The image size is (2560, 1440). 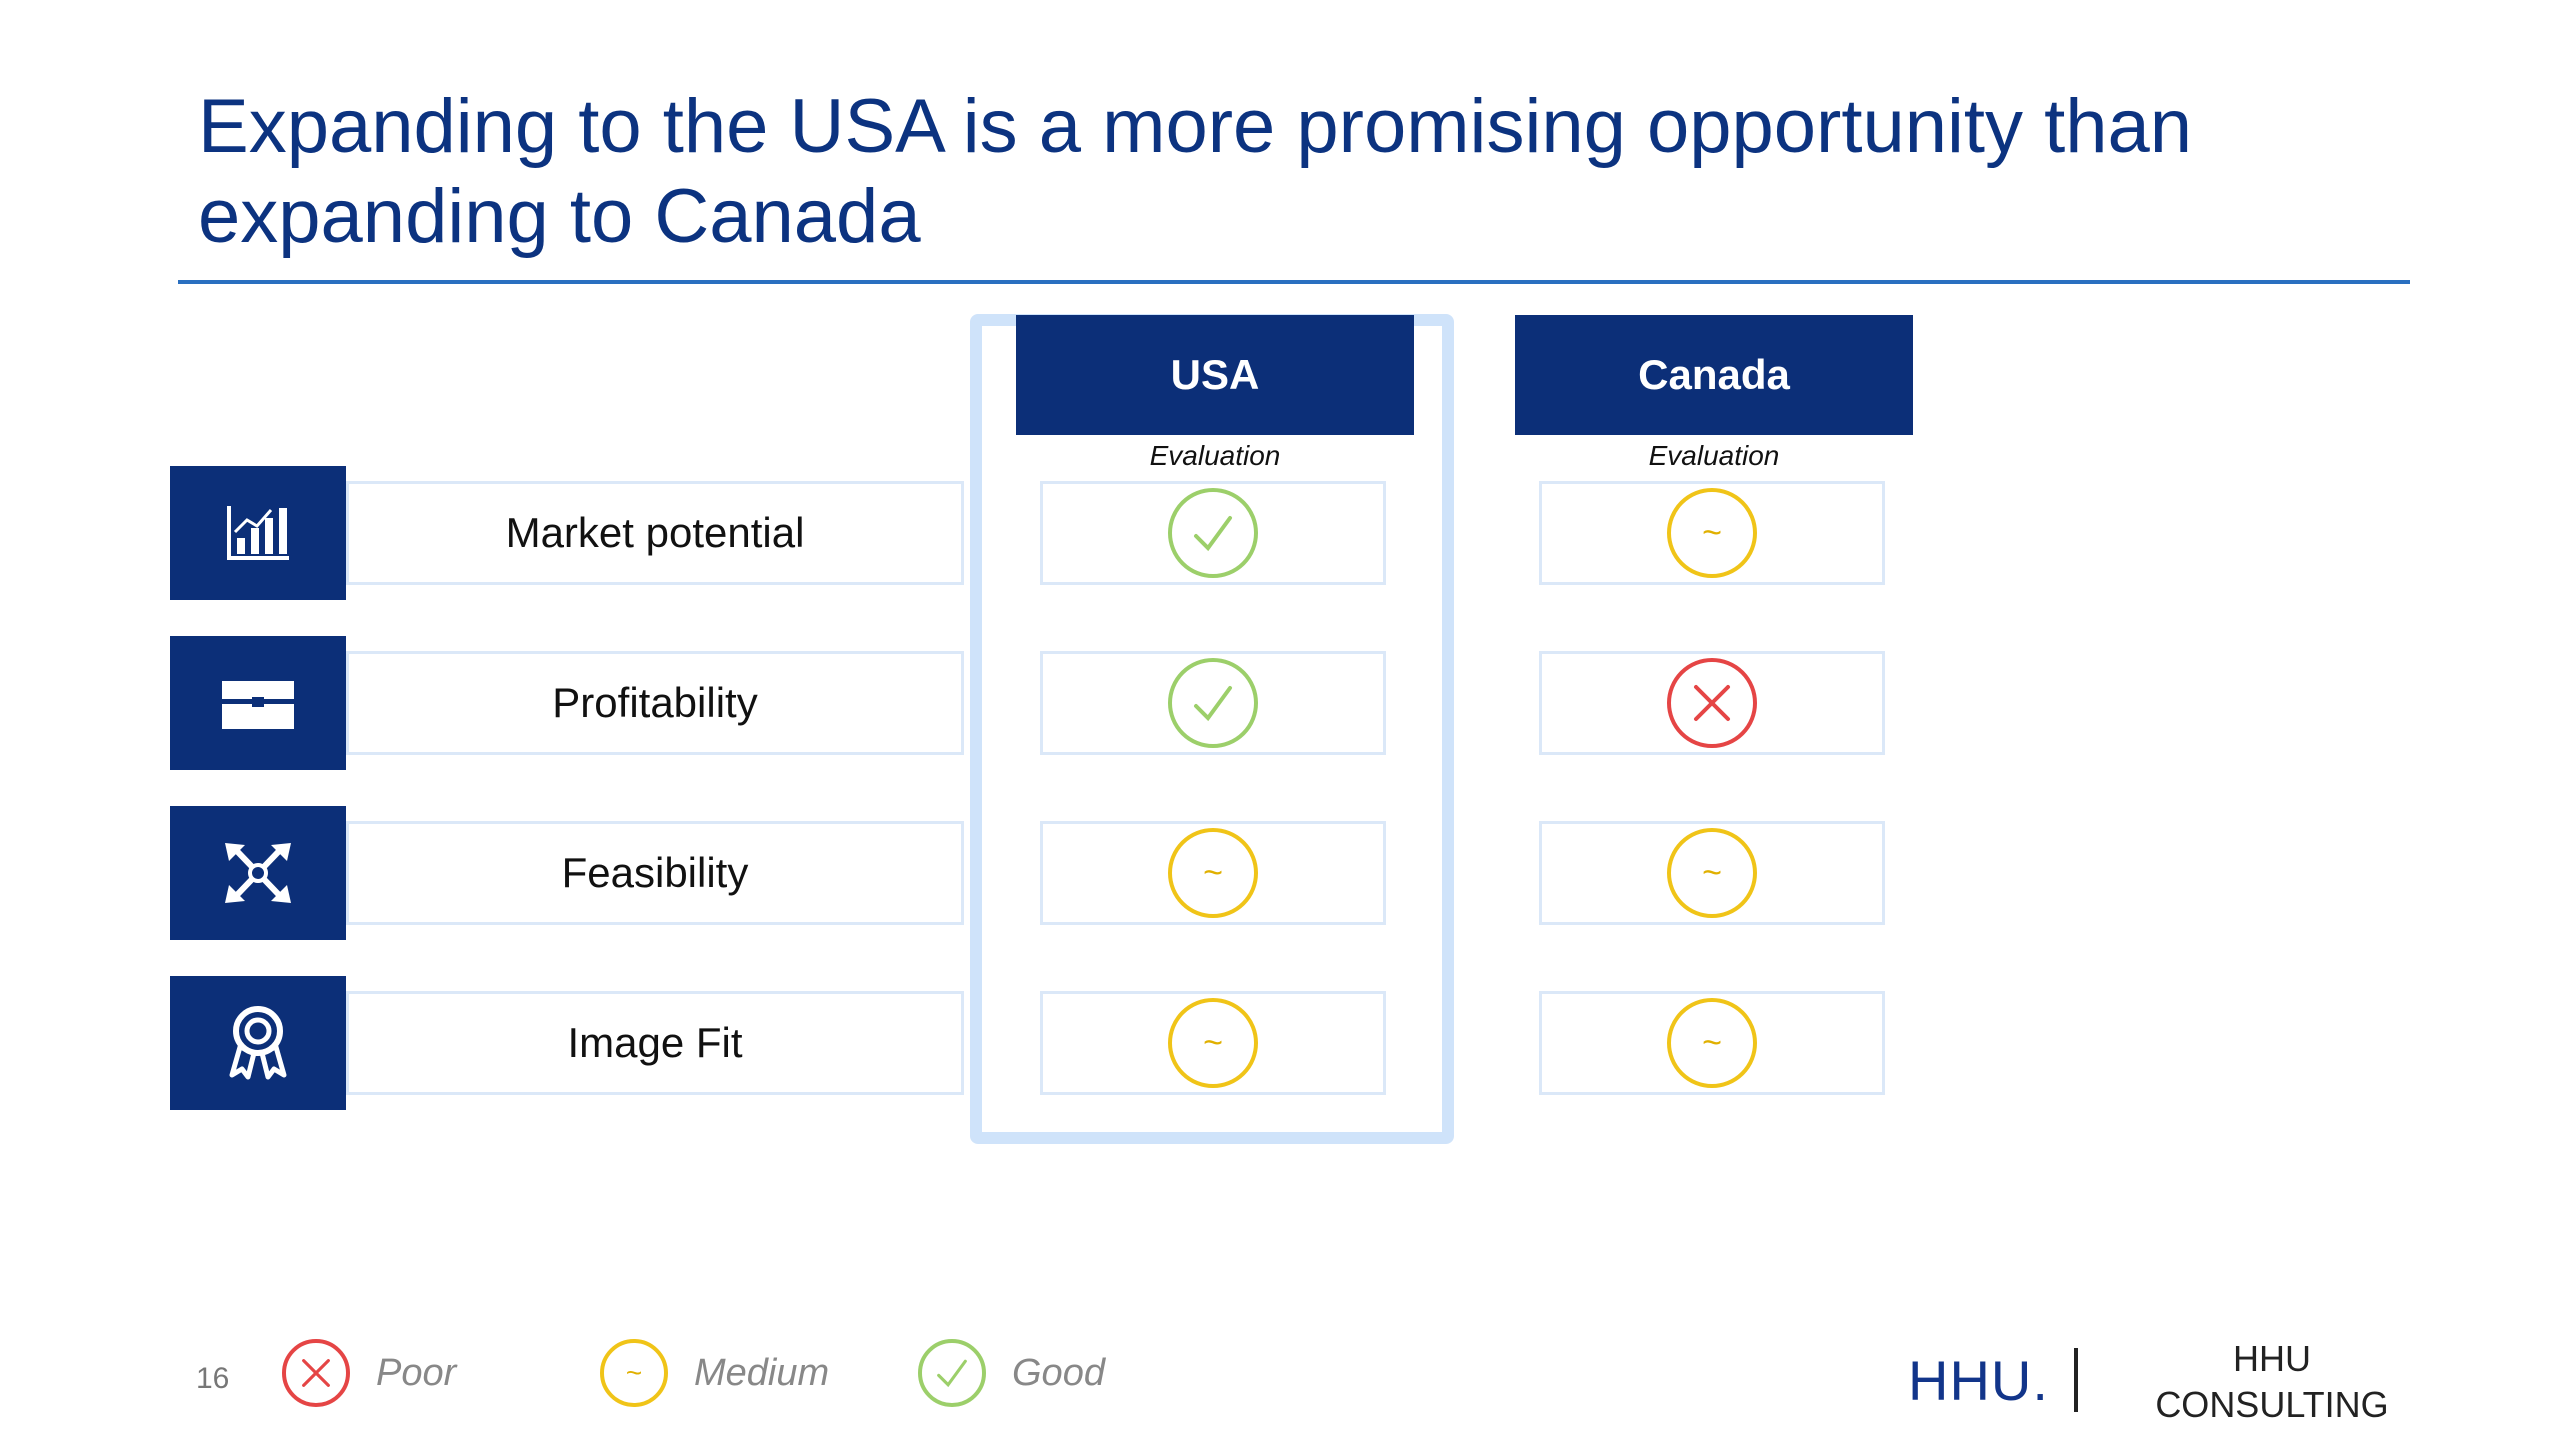 What do you see at coordinates (369, 1373) in the screenshot?
I see `legend-poor: Poor` at bounding box center [369, 1373].